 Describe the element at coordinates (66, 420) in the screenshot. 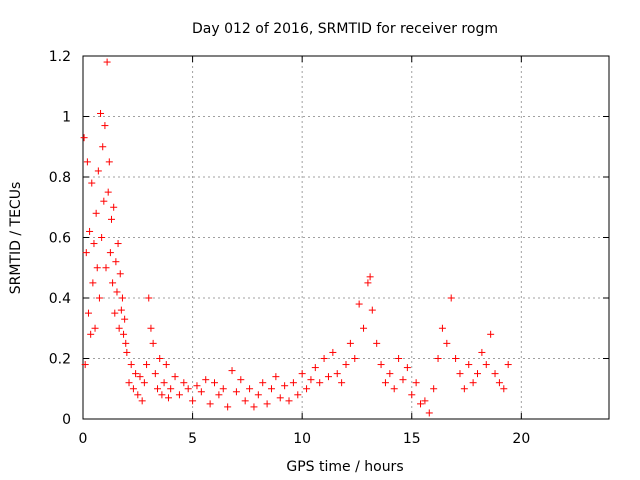

I see `y-tick-label: 0` at that location.